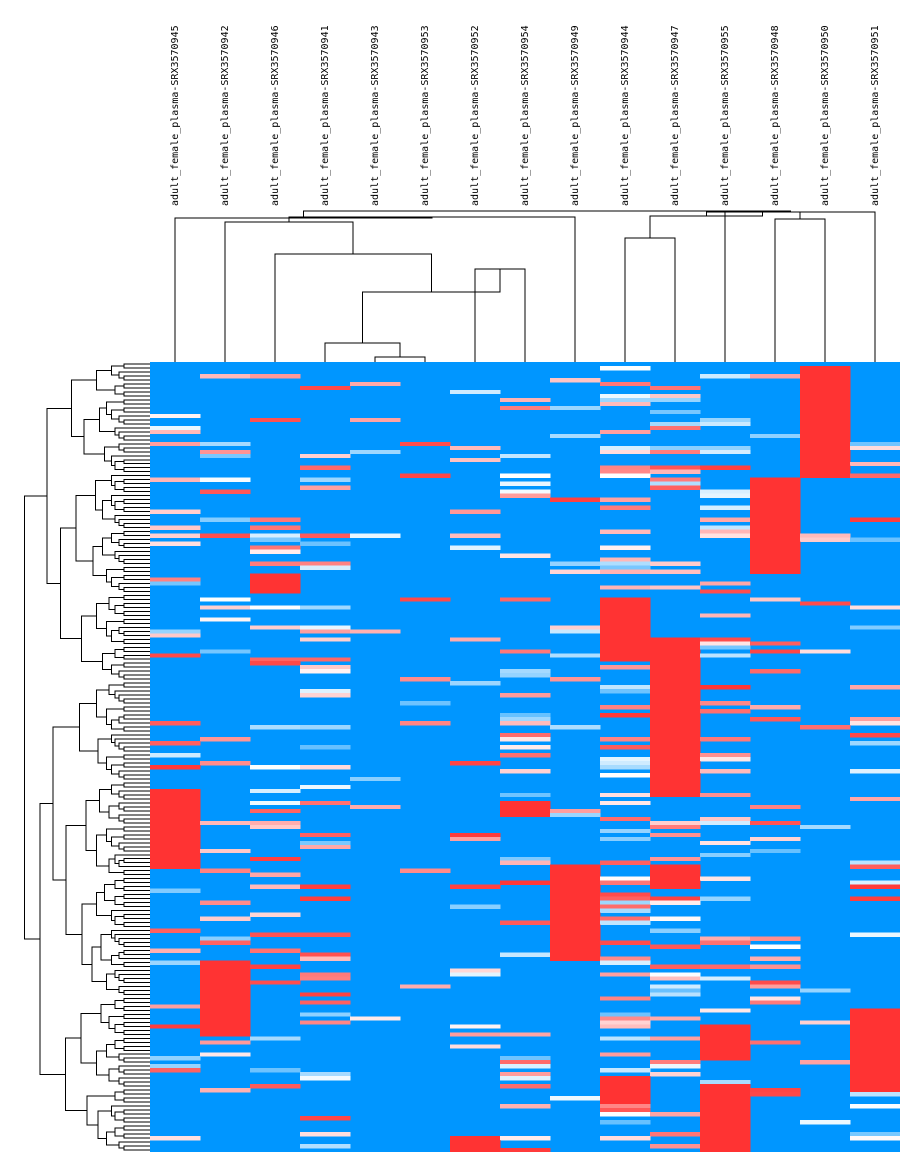 The width and height of the screenshot is (900, 1152). Describe the element at coordinates (225, 115) in the screenshot. I see `column-label: adult_female_plasma-SRX3570942` at that location.